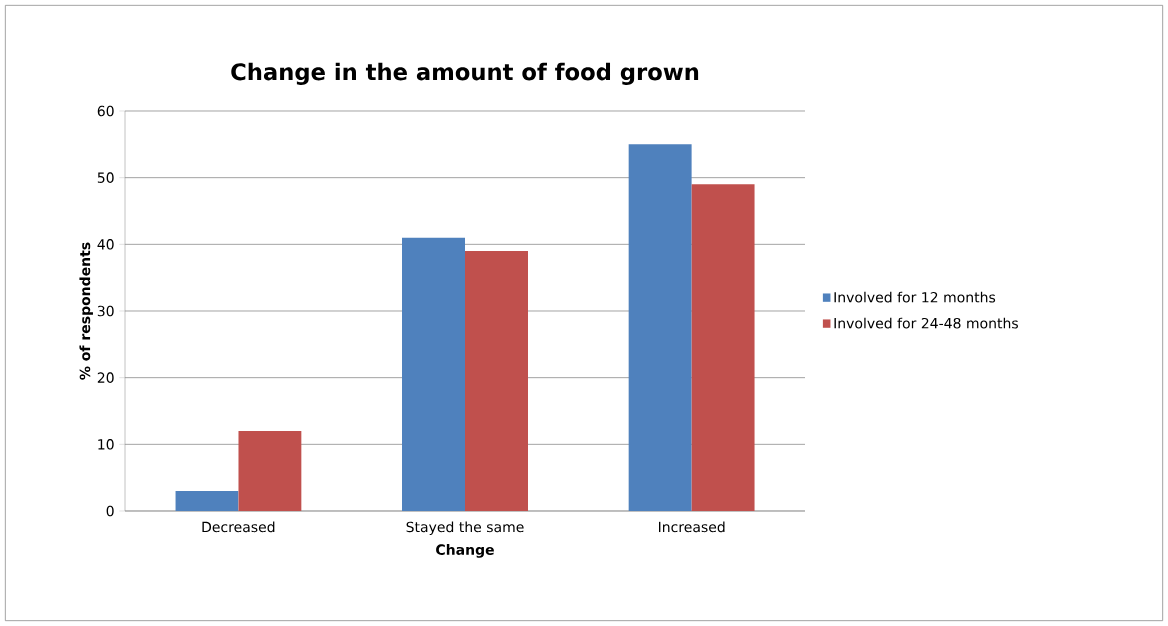 This screenshot has height=626, width=1168. Describe the element at coordinates (465, 528) in the screenshot. I see `x-tick-label: Stayed the same` at that location.